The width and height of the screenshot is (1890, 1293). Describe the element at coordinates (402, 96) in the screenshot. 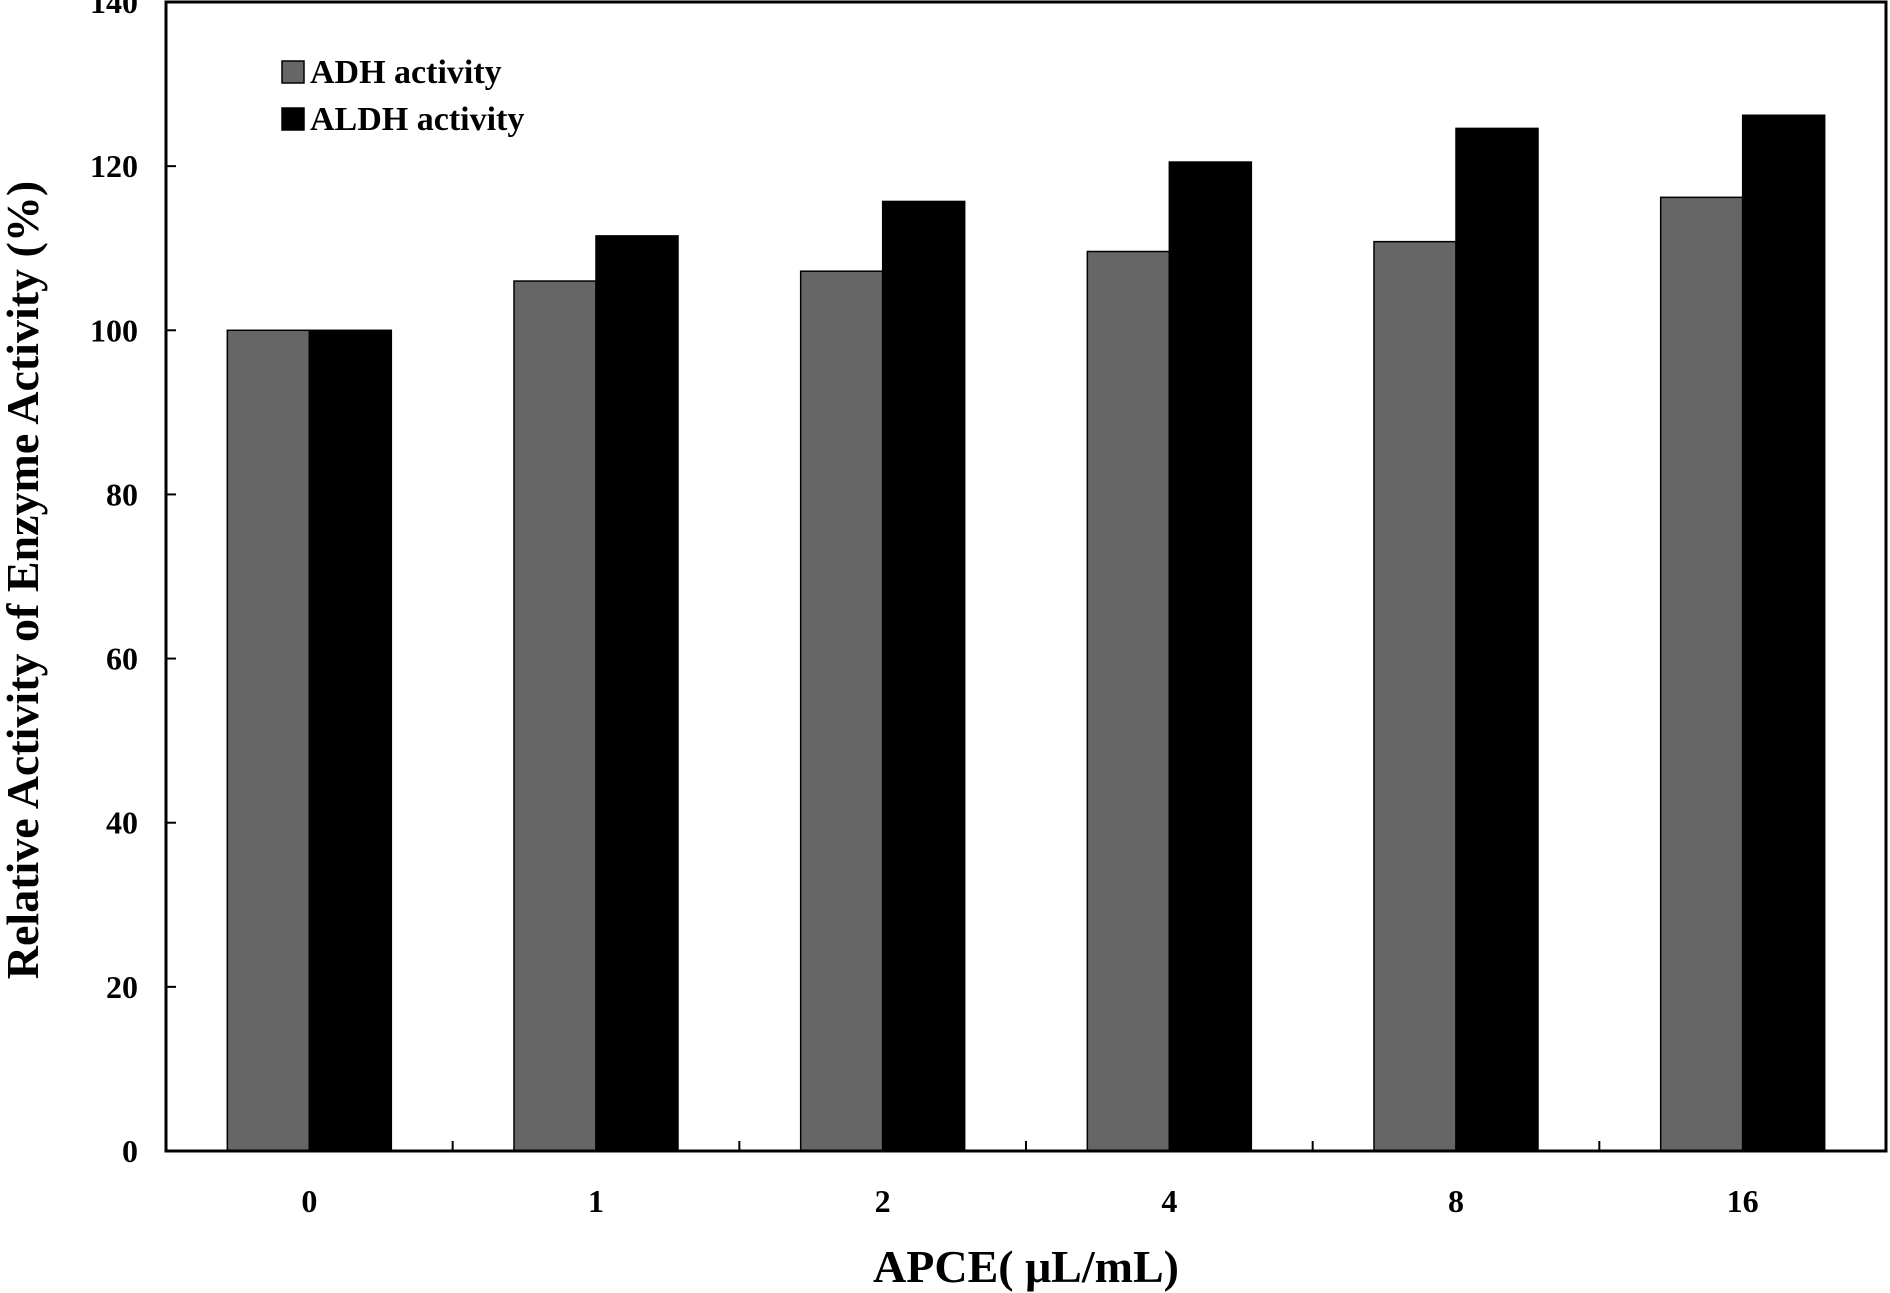

I see `legend: ADH activity ALDH activity` at that location.